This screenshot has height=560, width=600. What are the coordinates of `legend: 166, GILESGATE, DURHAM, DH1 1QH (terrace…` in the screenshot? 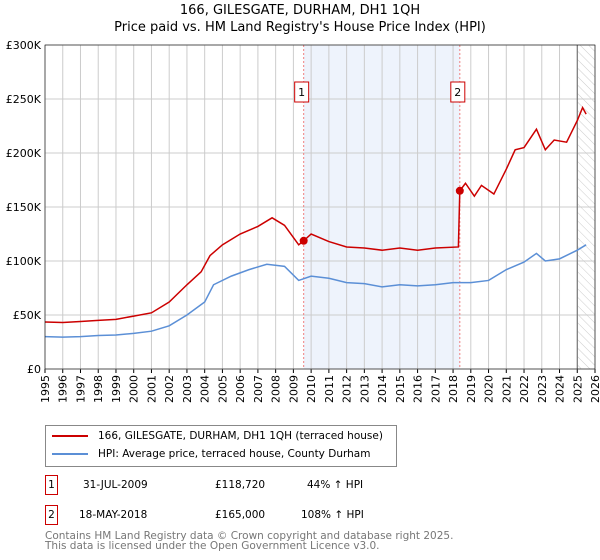 It's located at (221, 446).